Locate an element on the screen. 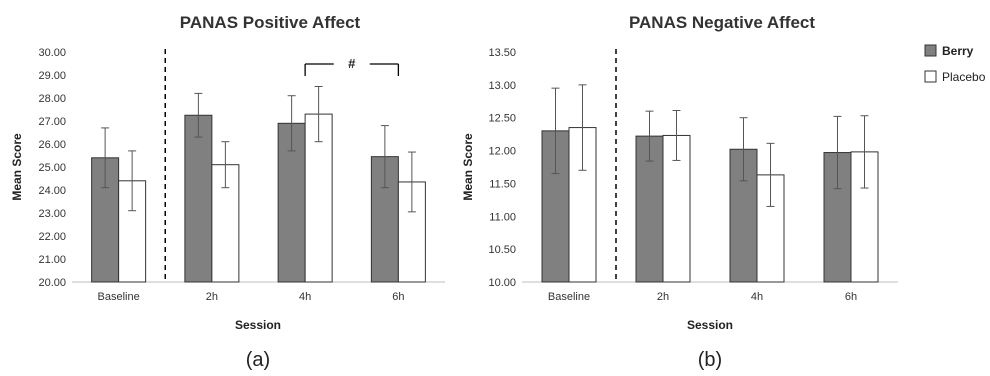  y-tick-label: 10.00 is located at coordinates (502, 283).